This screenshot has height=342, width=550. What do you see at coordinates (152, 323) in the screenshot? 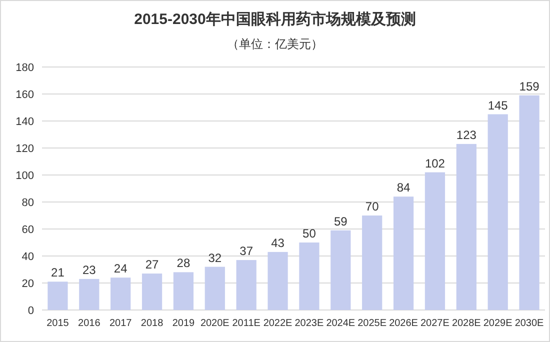
I see `x-tick-label: 2018` at bounding box center [152, 323].